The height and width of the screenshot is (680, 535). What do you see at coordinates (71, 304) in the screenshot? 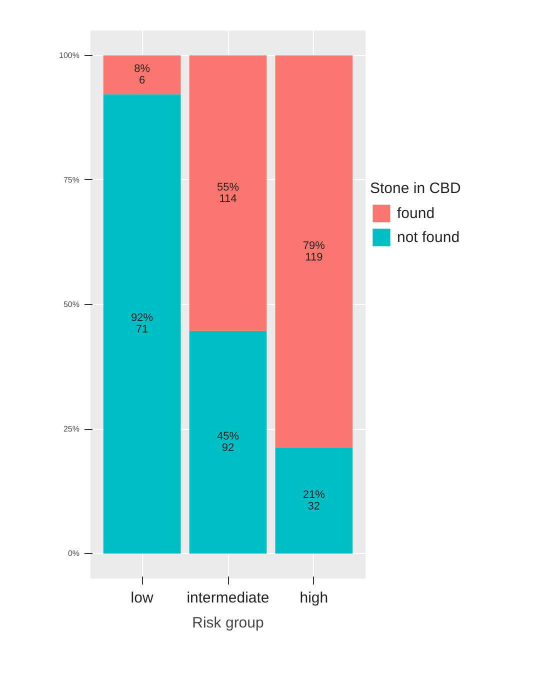
I see `y-tick-label: 50%` at bounding box center [71, 304].